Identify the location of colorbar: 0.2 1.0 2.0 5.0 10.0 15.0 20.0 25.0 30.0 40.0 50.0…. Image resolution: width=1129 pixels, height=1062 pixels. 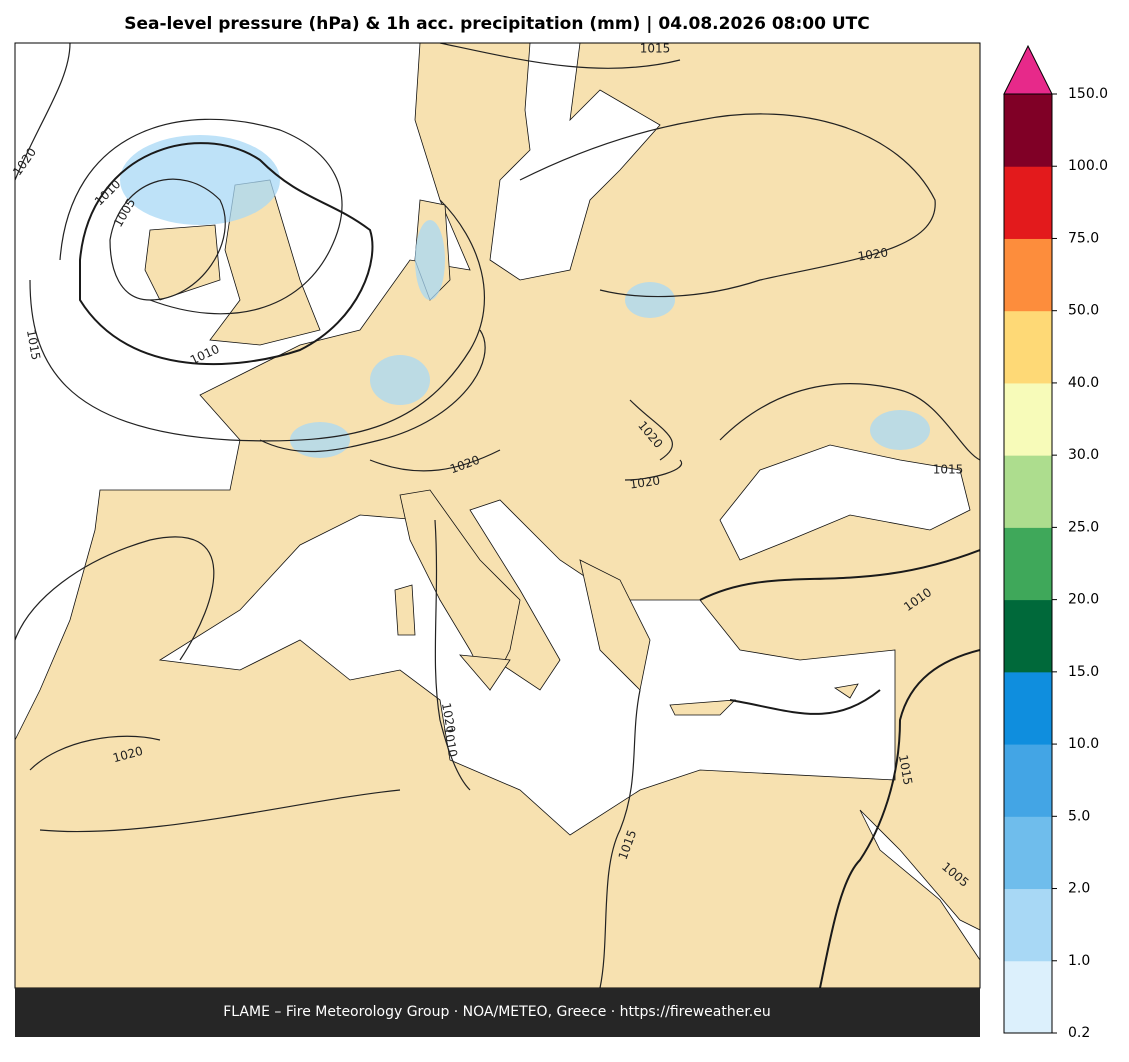
(1055, 542).